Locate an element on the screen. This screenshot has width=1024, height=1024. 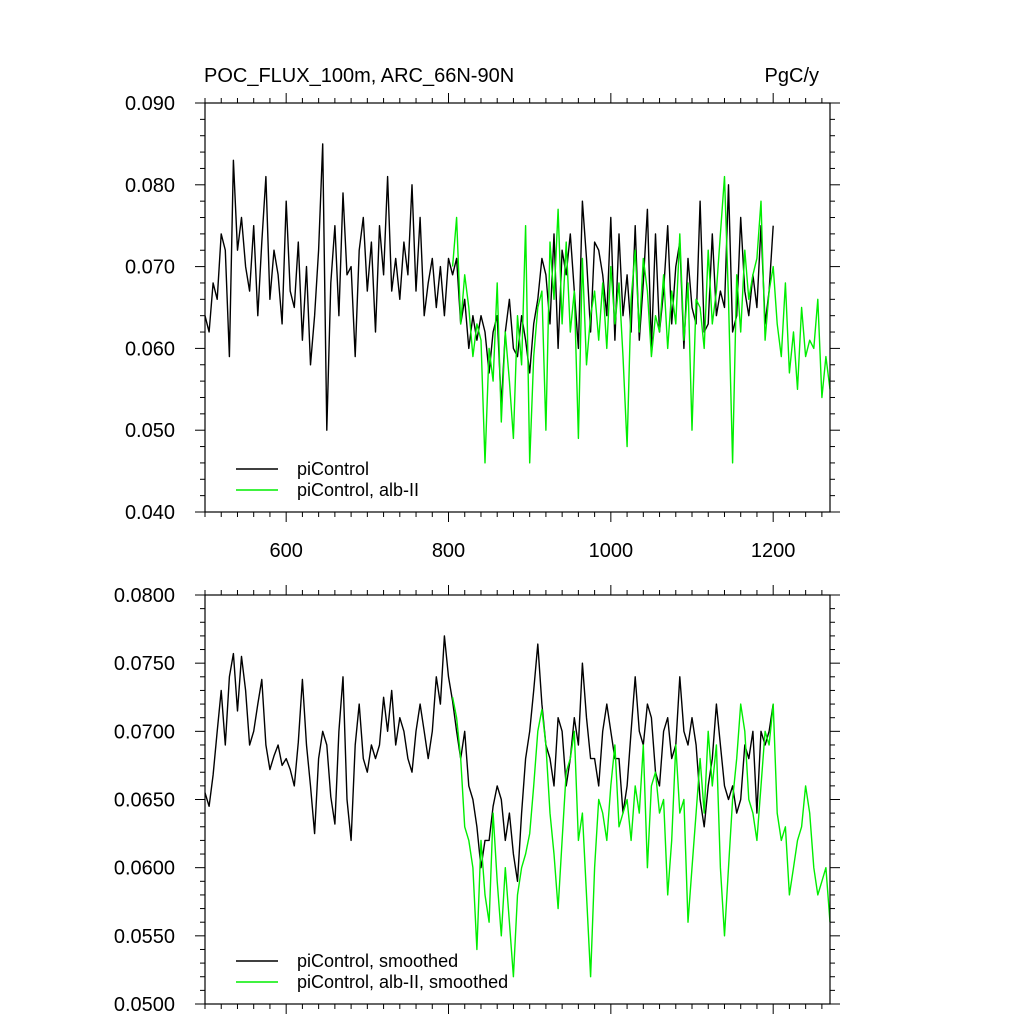
chart-title: POC_FLUX_100m, ARC_66N-90N is located at coordinates (359, 76).